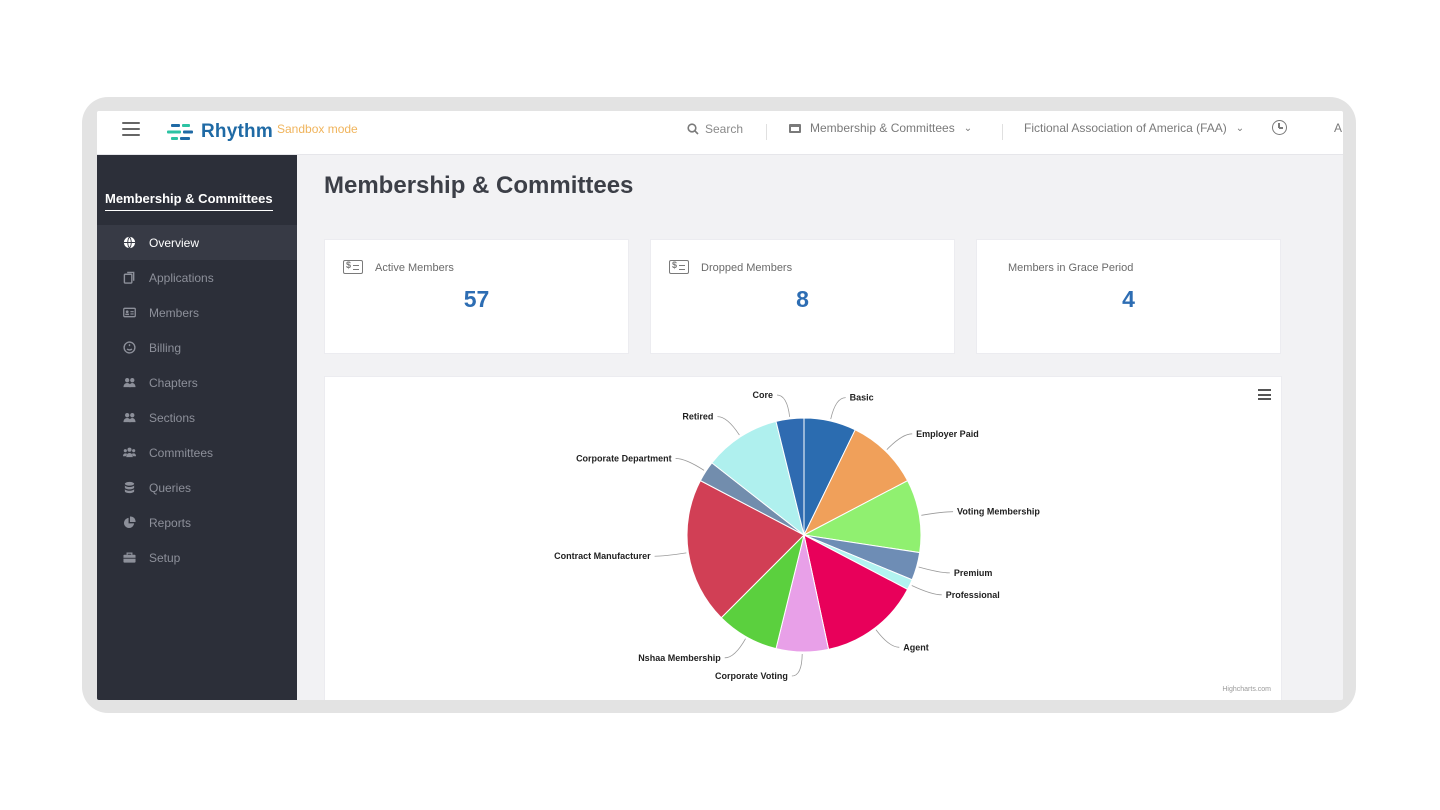  Describe the element at coordinates (751, 676) in the screenshot. I see `pie-label-corporate-voting: Corporate Voting` at that location.